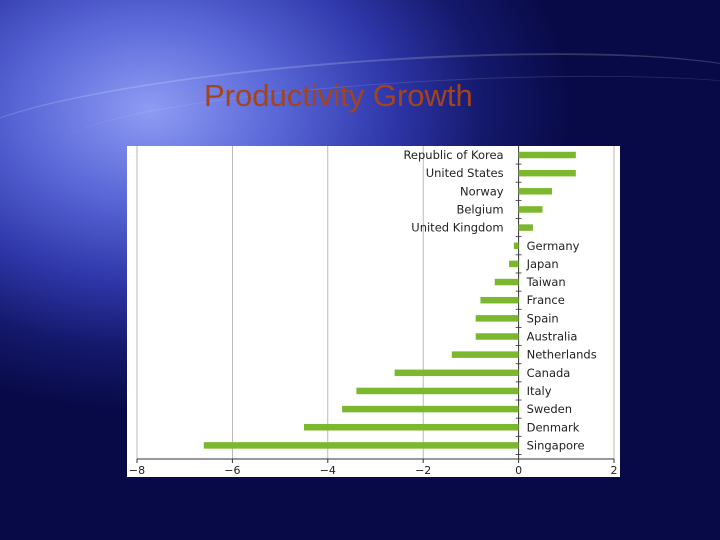 This screenshot has height=540, width=720. What do you see at coordinates (549, 409) in the screenshot?
I see `category-label-15: Sweden` at bounding box center [549, 409].